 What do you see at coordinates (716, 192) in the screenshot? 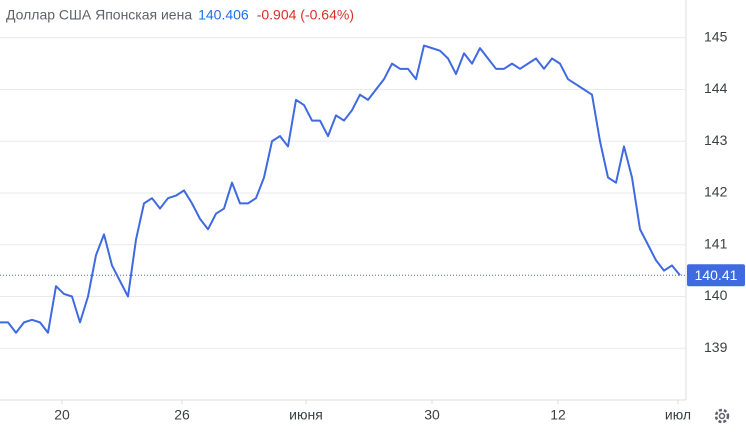
I see `y-tick-label: 142` at bounding box center [716, 192].